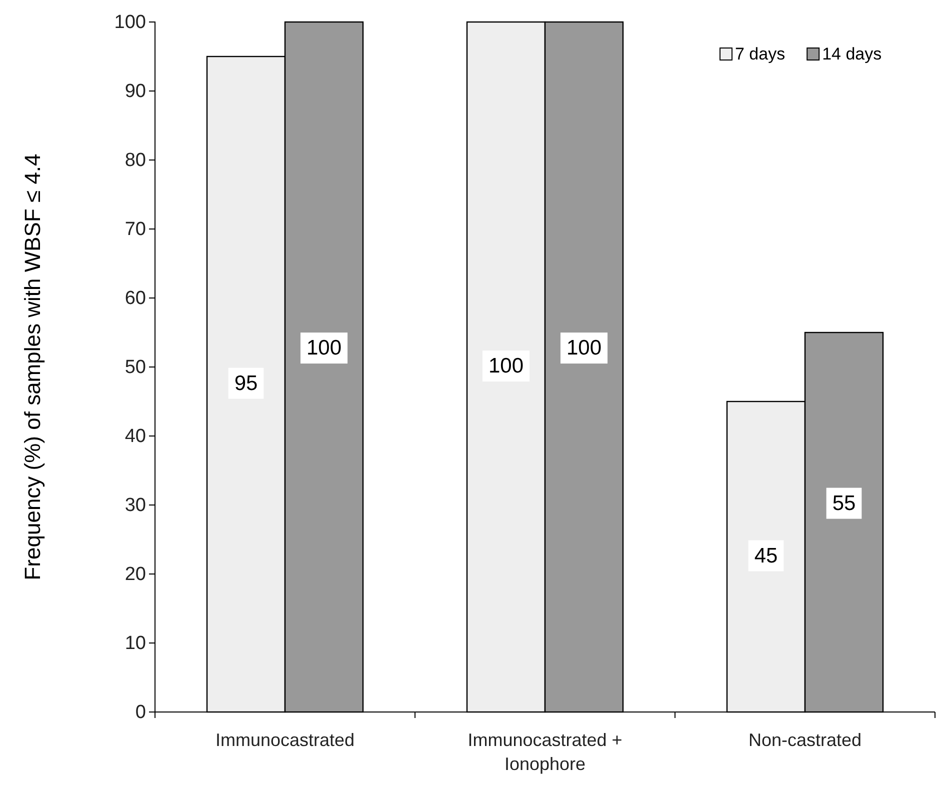 The height and width of the screenshot is (796, 944). What do you see at coordinates (135, 505) in the screenshot?
I see `y-tick-label: 30` at bounding box center [135, 505].